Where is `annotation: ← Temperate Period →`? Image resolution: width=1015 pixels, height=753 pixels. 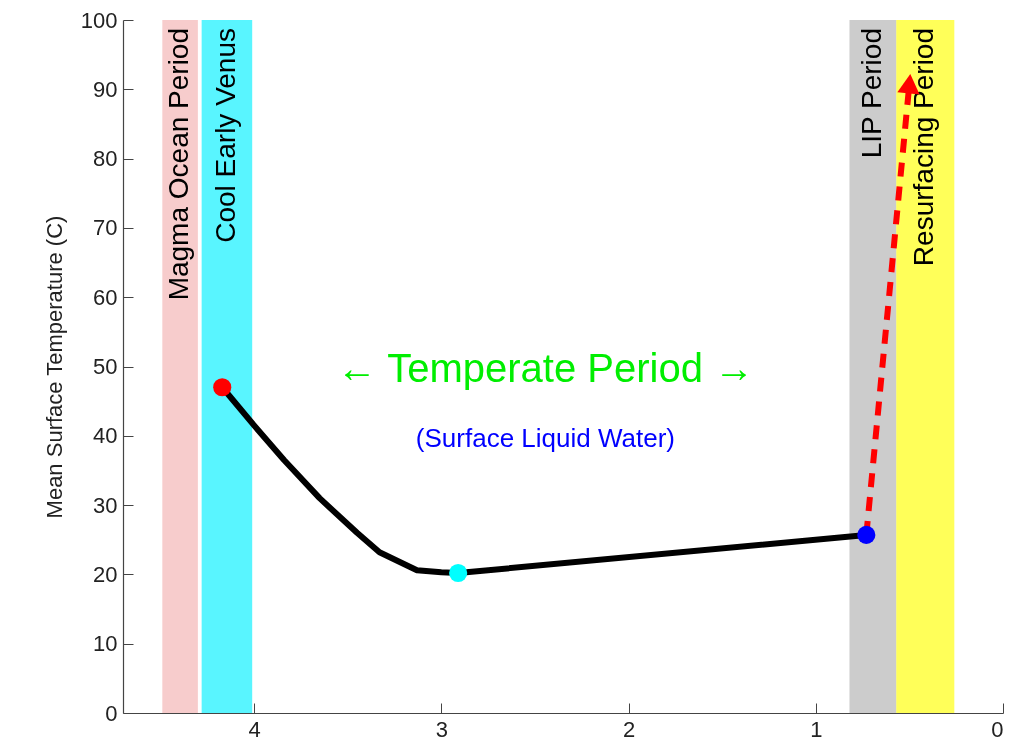
annotation: ← Temperate Period → is located at coordinates (545, 367).